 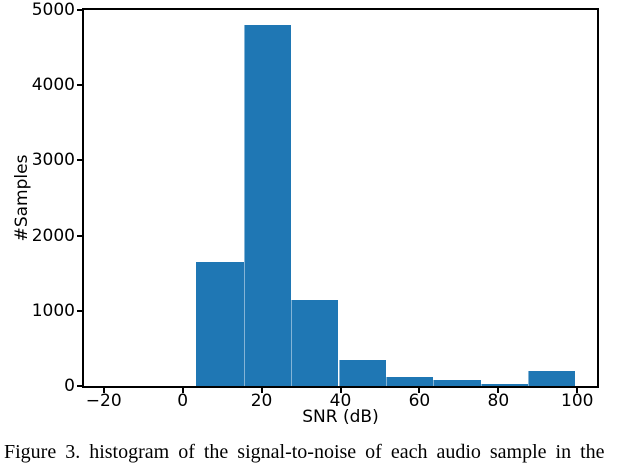 What do you see at coordinates (340, 417) in the screenshot?
I see `x-axis-label: SNR (dB)` at bounding box center [340, 417].